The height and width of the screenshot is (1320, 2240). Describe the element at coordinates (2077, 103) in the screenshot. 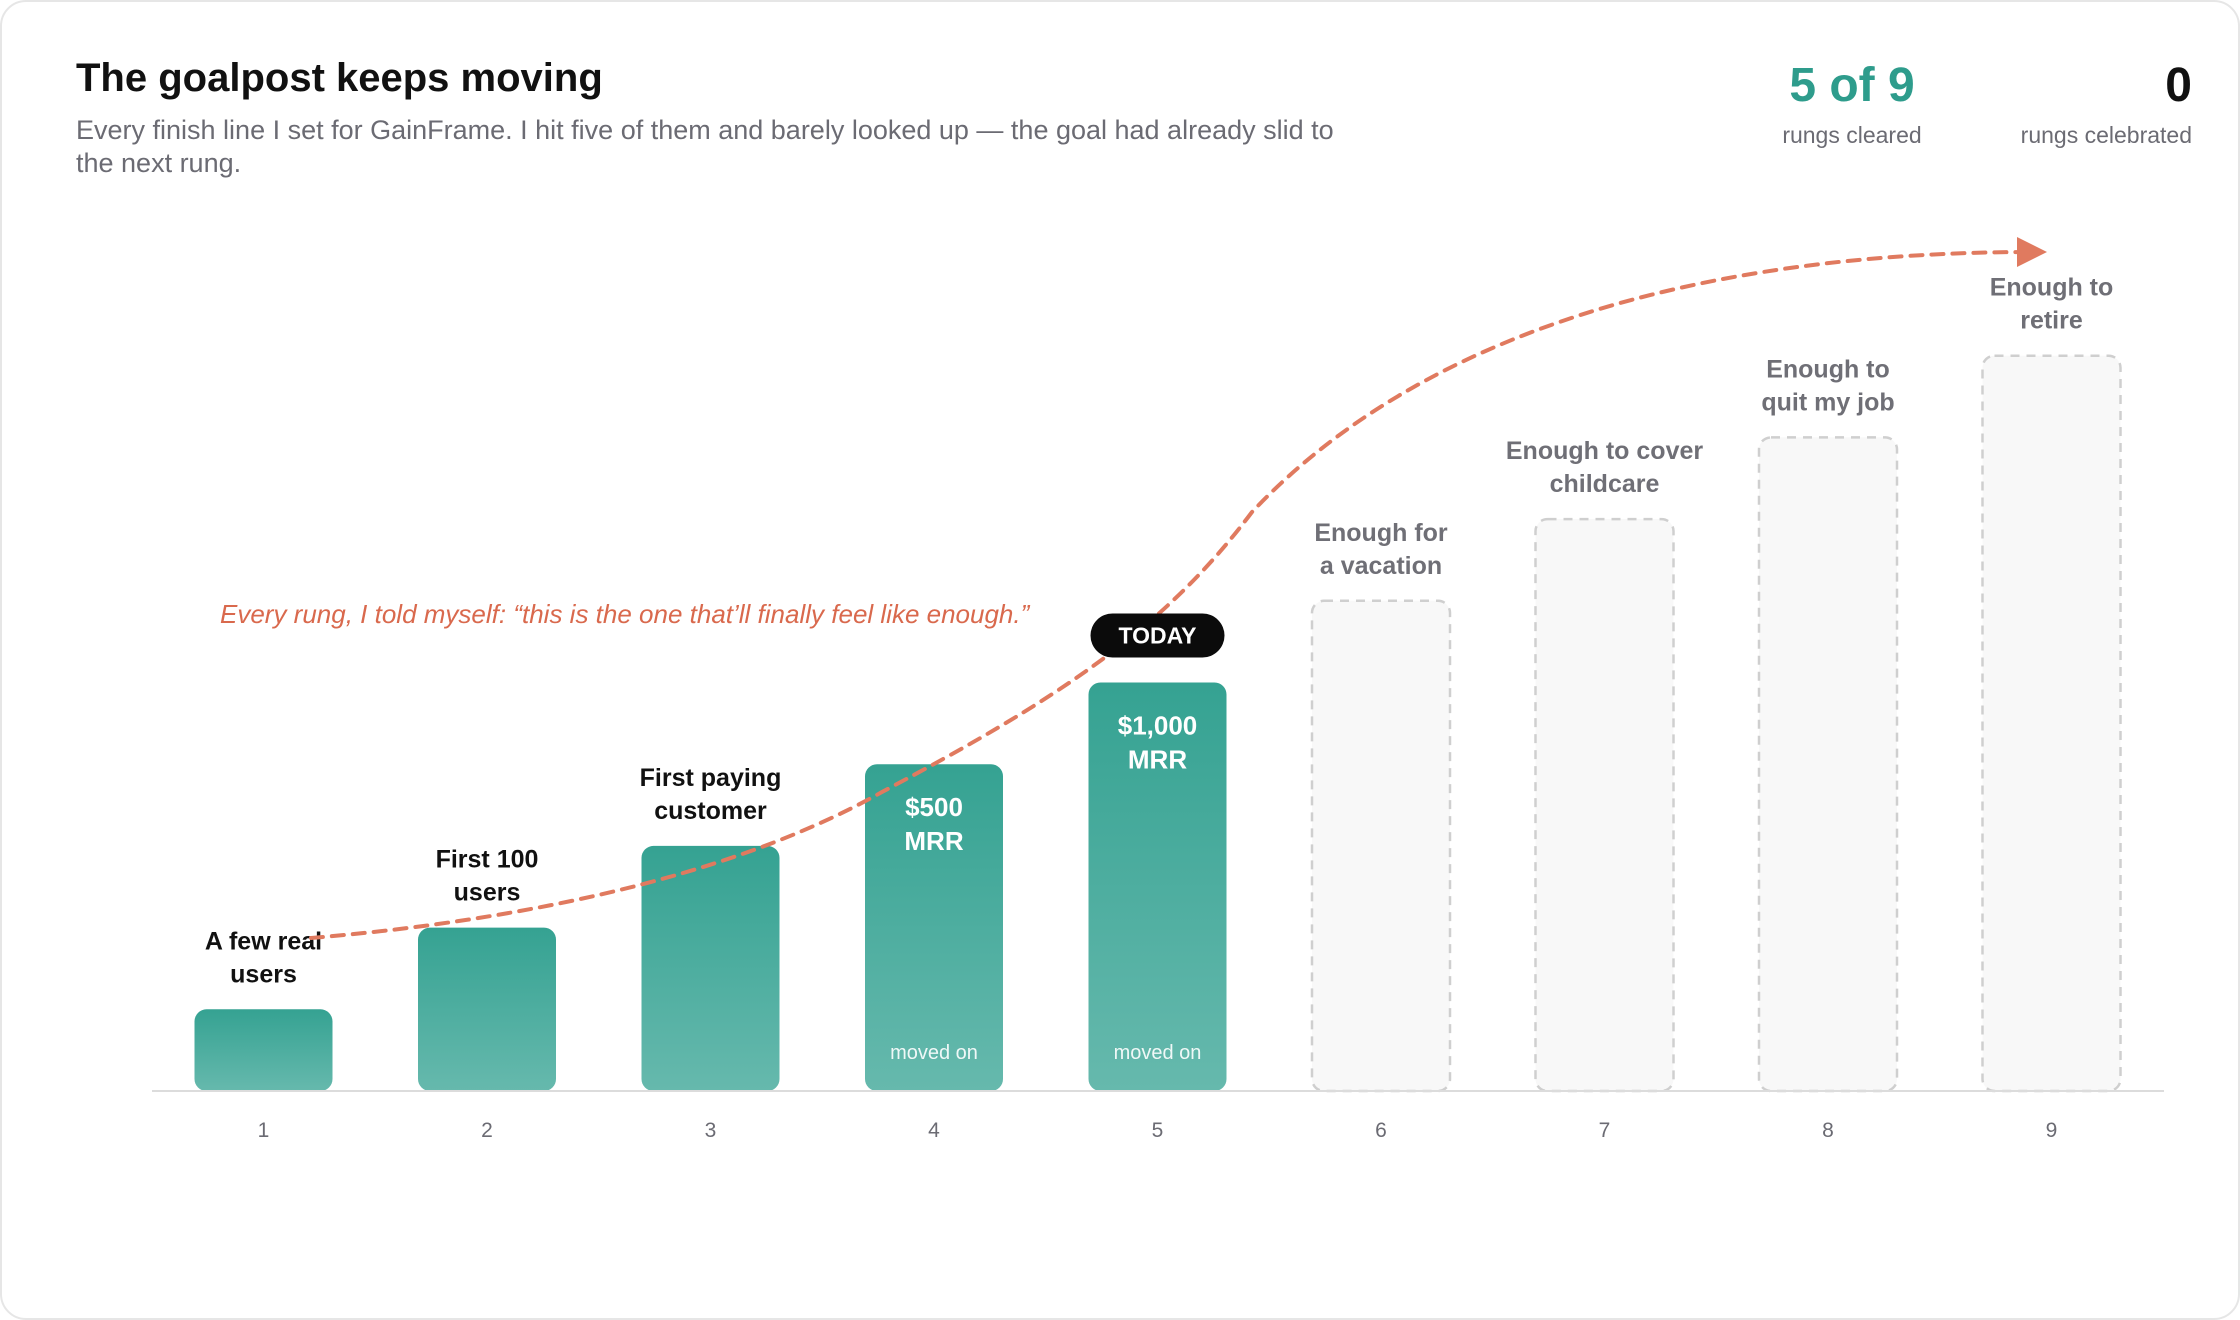

I see `stat-rungs-celebrated: 0 rungs celebrated` at that location.